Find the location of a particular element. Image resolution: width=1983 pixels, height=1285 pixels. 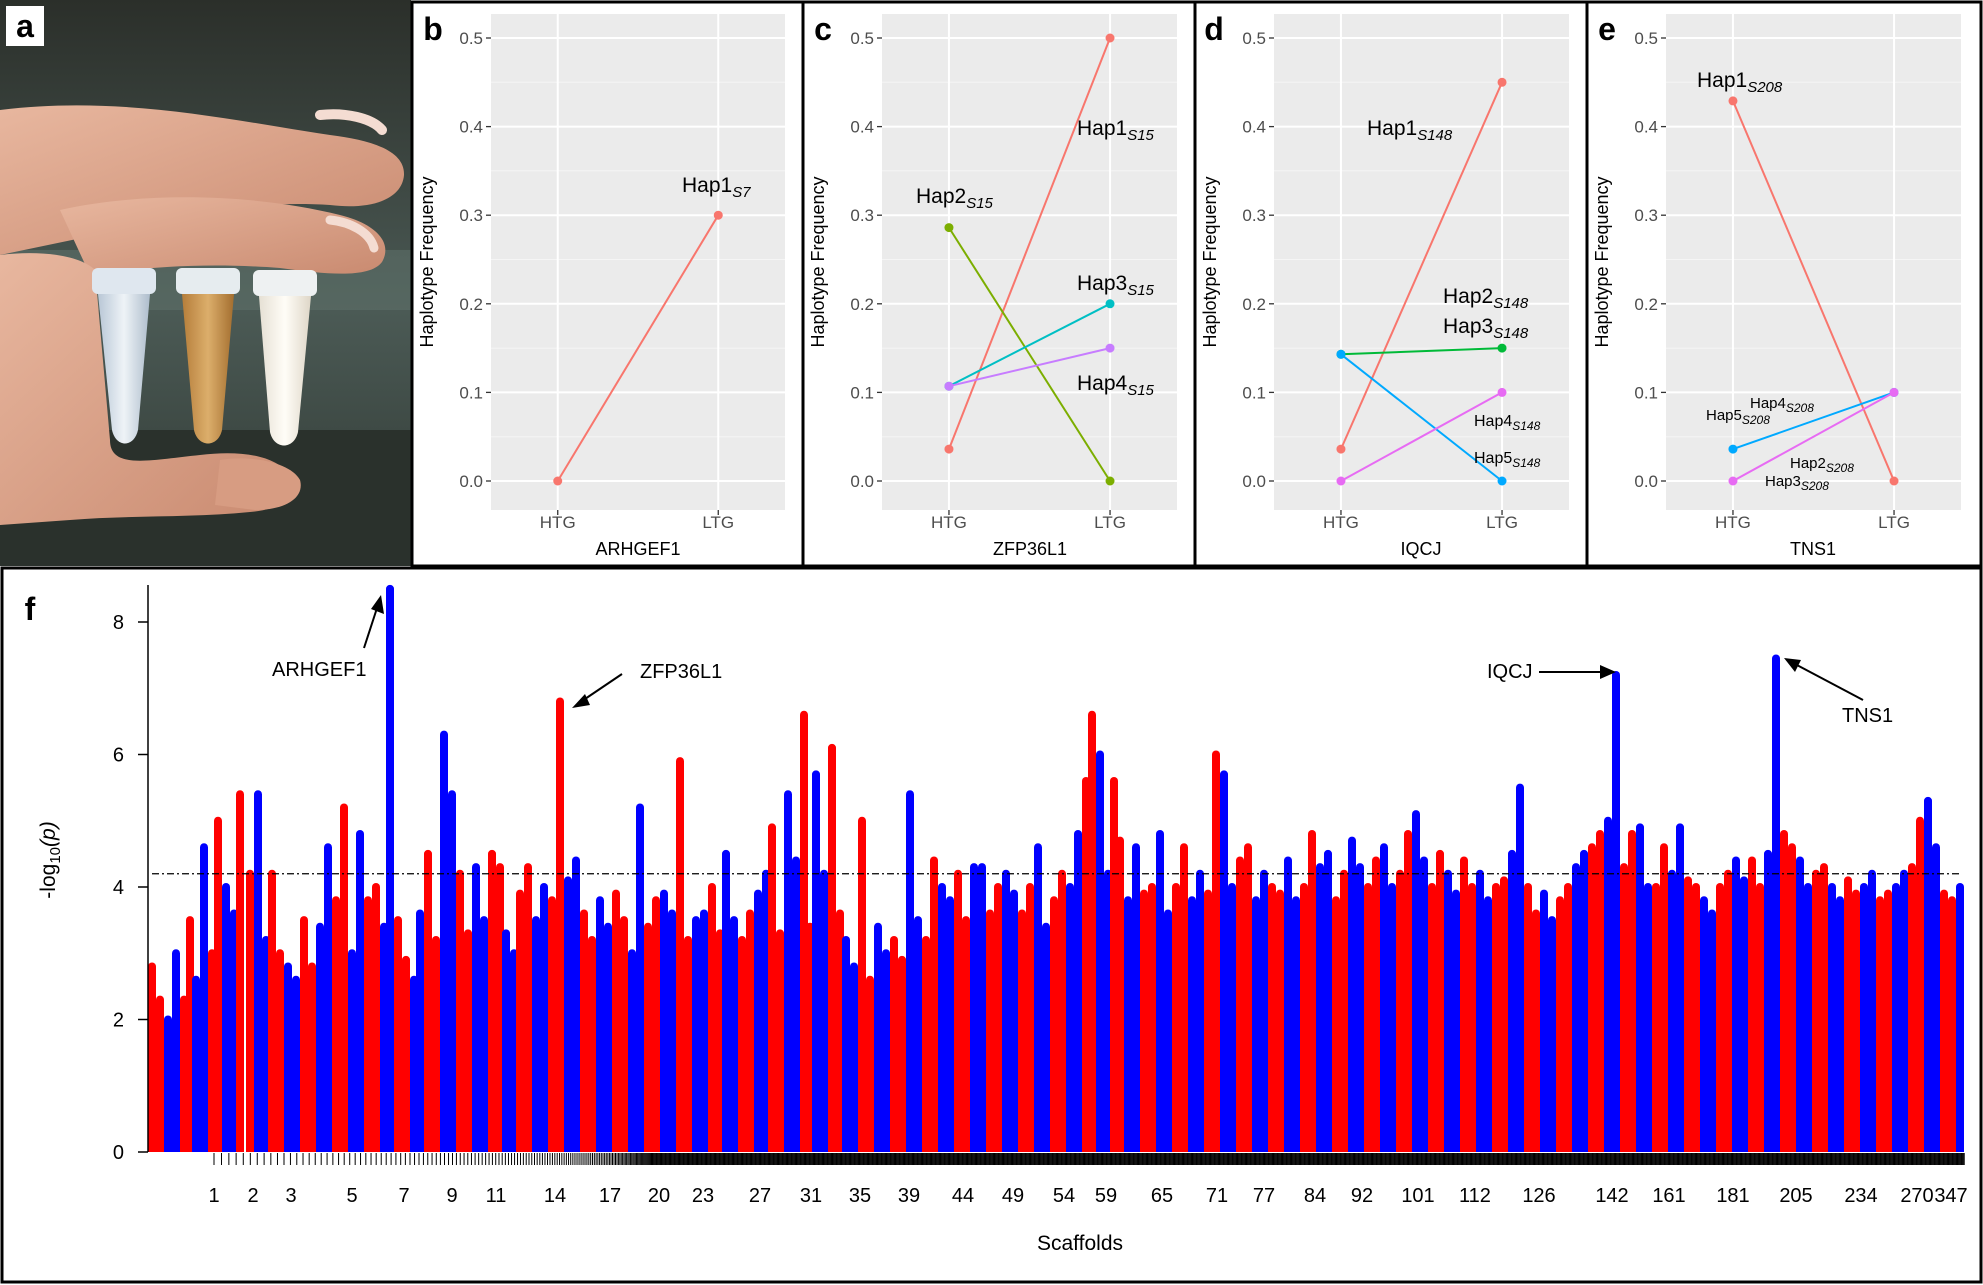

y-tick-label: 2 is located at coordinates (118, 1021).